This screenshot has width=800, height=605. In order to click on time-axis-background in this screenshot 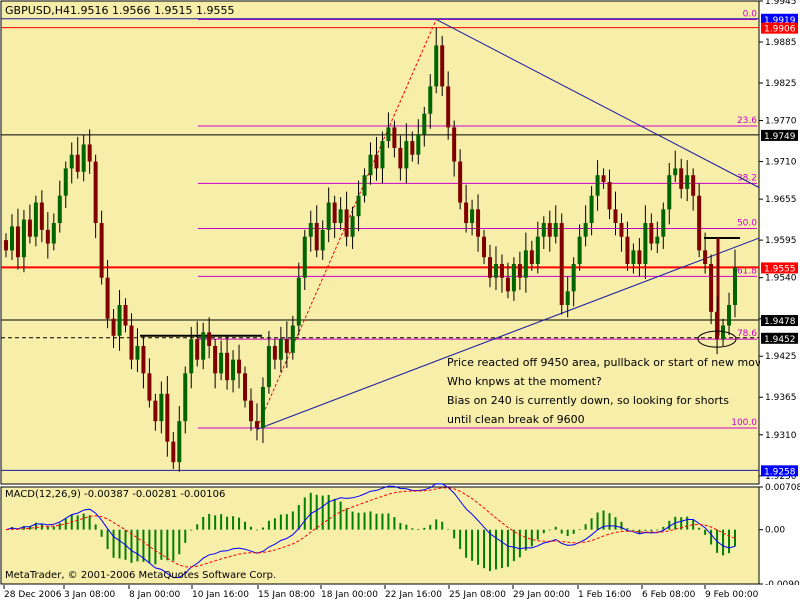, I will do `click(400, 592)`.